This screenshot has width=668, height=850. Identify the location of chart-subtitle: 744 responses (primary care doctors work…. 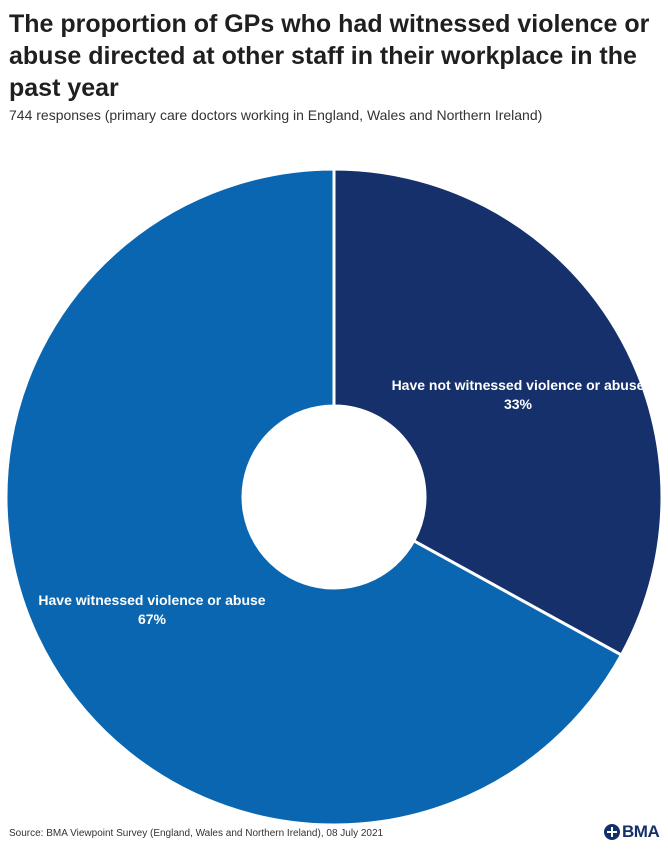
(276, 115).